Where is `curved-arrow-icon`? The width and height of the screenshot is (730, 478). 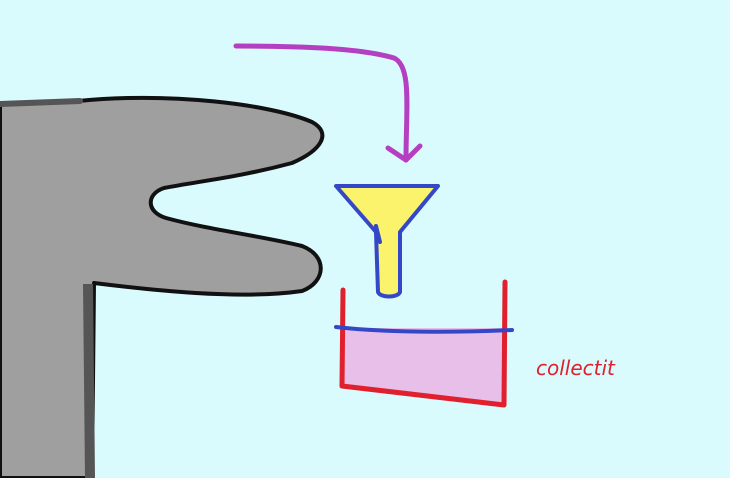
curved-arrow-icon is located at coordinates (328, 103).